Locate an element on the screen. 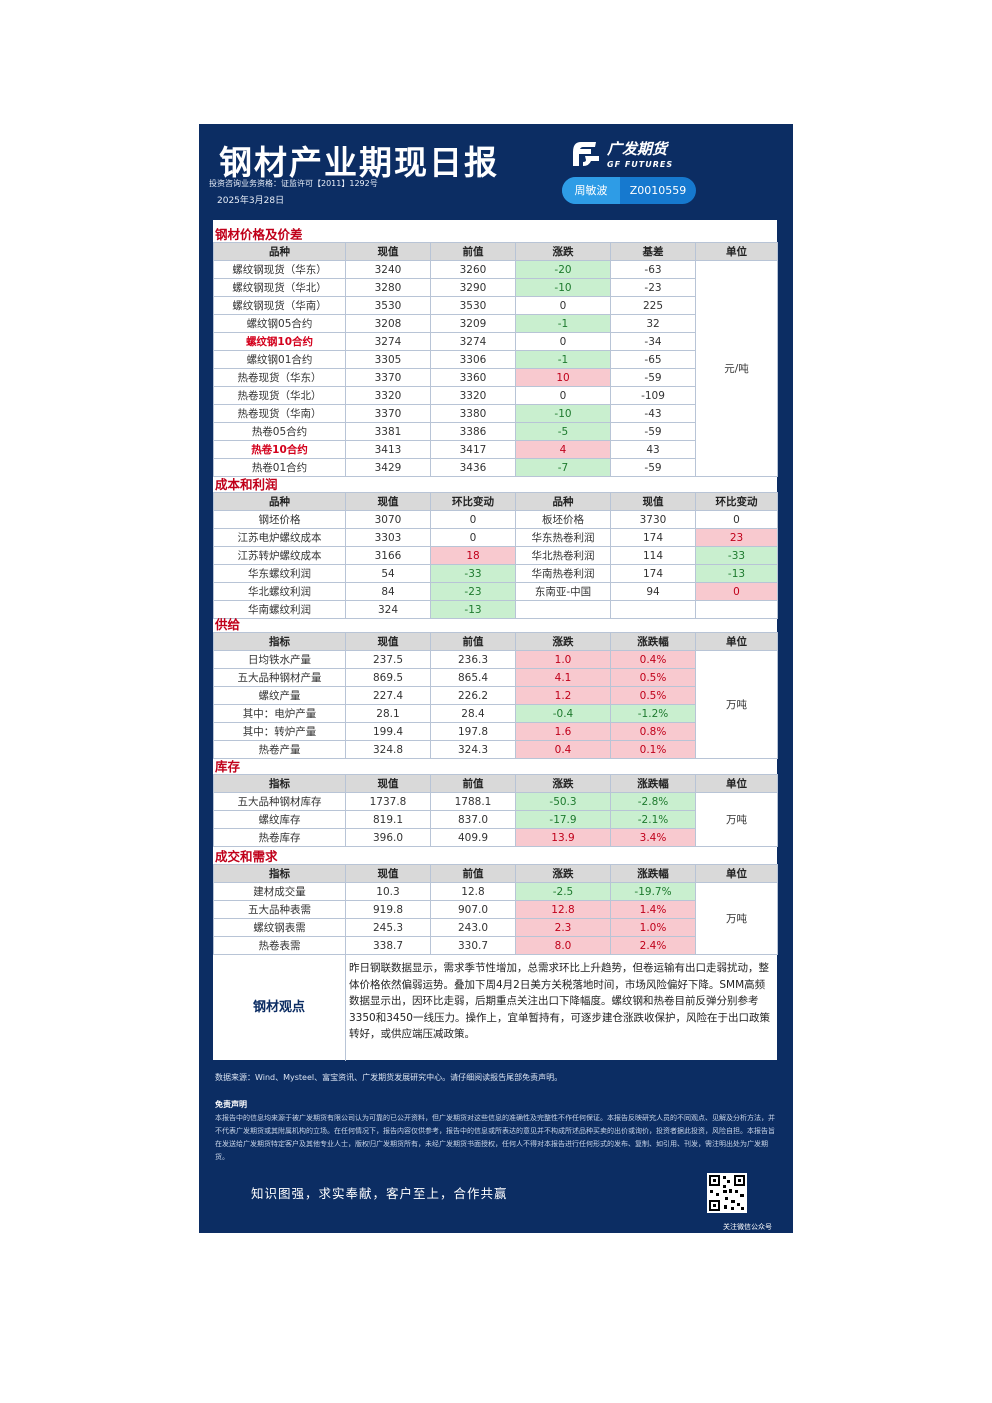 The height and width of the screenshot is (1403, 992). section-title-price: 钢材价格及价差 is located at coordinates (259, 234).